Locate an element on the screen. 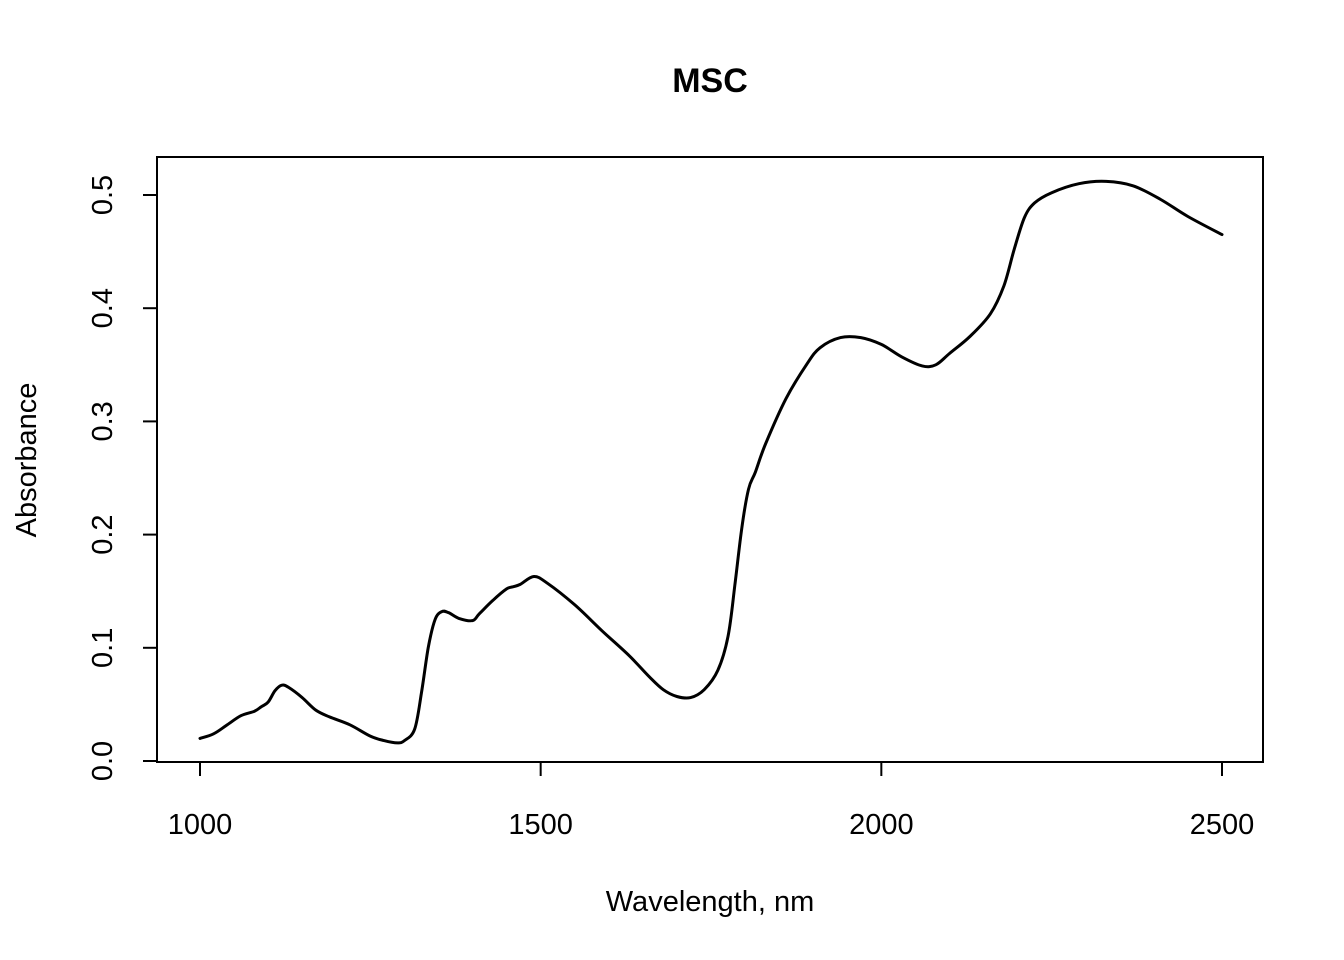  x-tick-label: 1500 is located at coordinates (540, 825).